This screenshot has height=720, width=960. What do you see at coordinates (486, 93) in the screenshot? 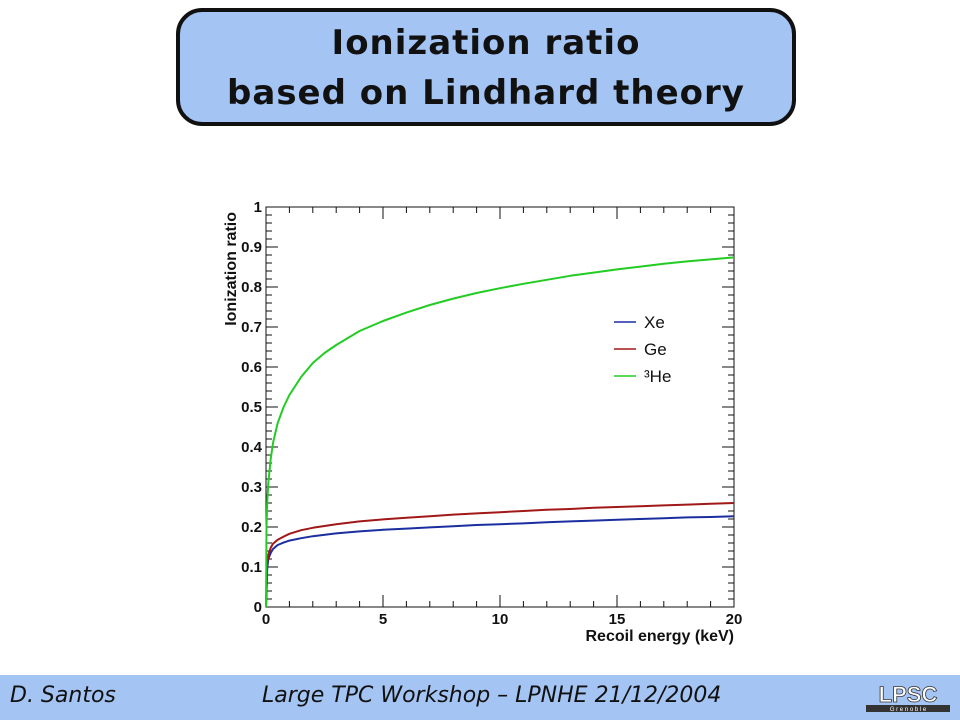
I see `slide-title-line-2: based on Lindhard theory` at bounding box center [486, 93].